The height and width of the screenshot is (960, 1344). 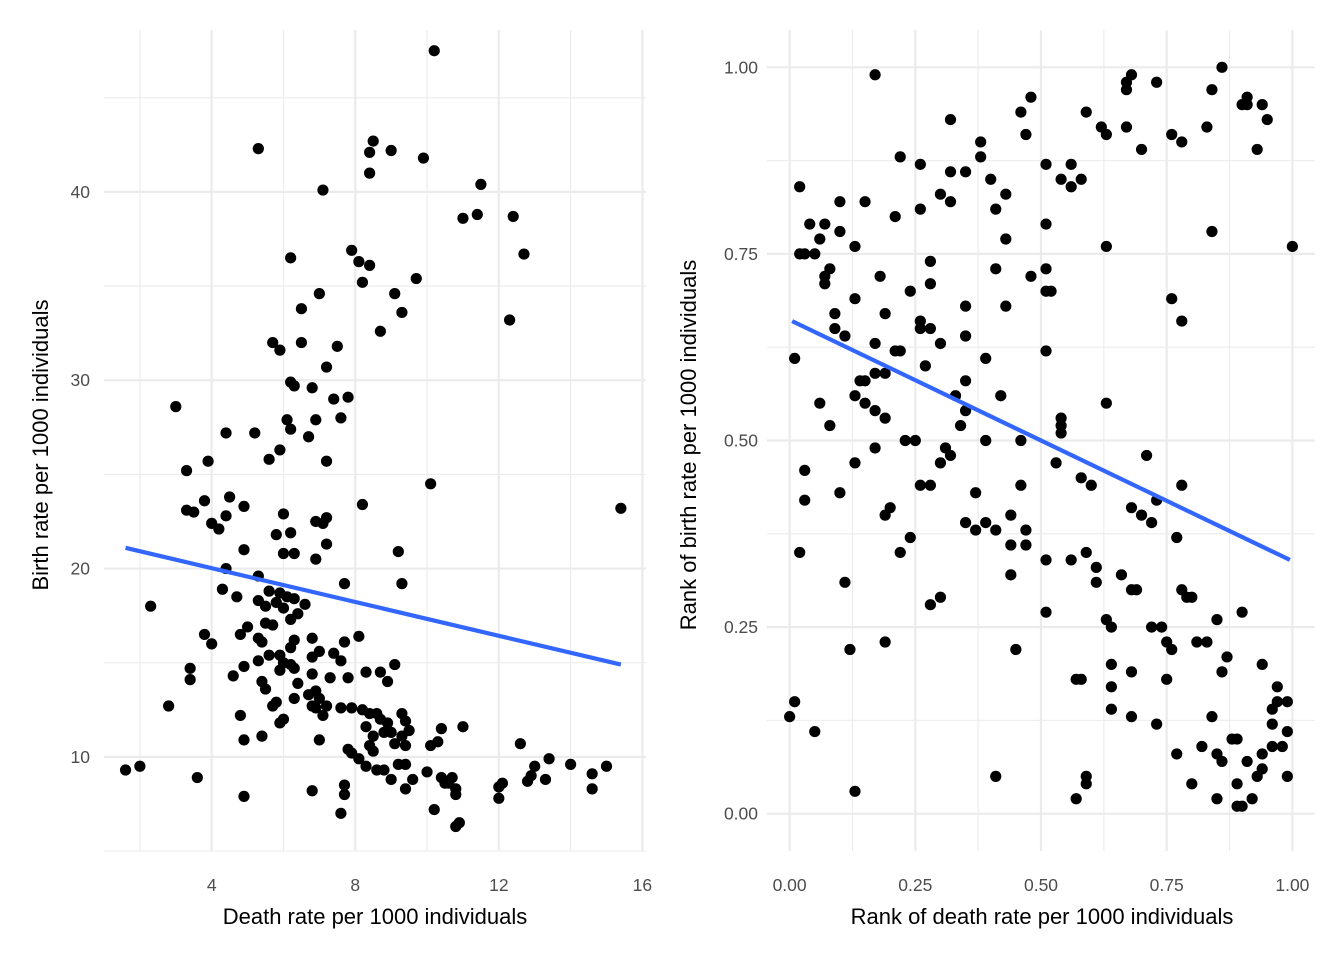 What do you see at coordinates (355, 885) in the screenshot?
I see `left-x-tick-label: 8` at bounding box center [355, 885].